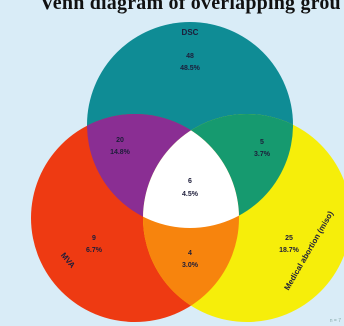 The width and height of the screenshot is (344, 326). Describe the element at coordinates (190, 181) in the screenshot. I see `region-count: 6` at that location.